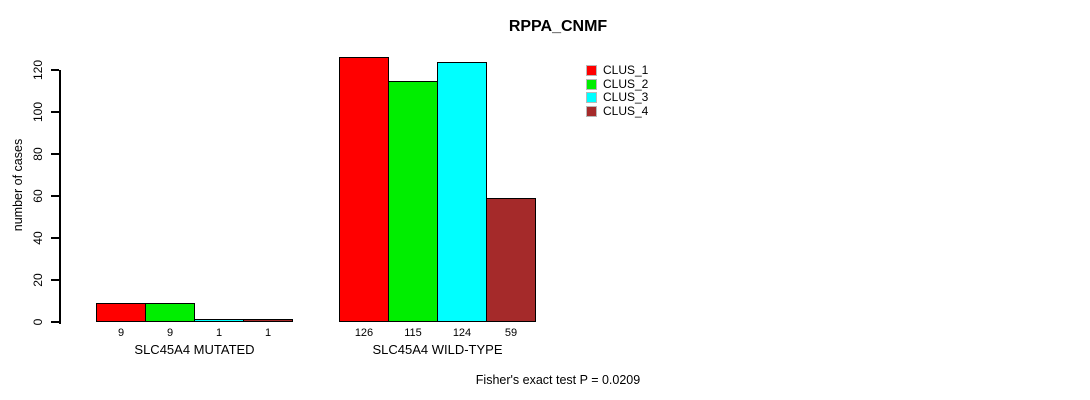 The image size is (1090, 400). Describe the element at coordinates (364, 333) in the screenshot. I see `bar-value-label: 126` at that location.